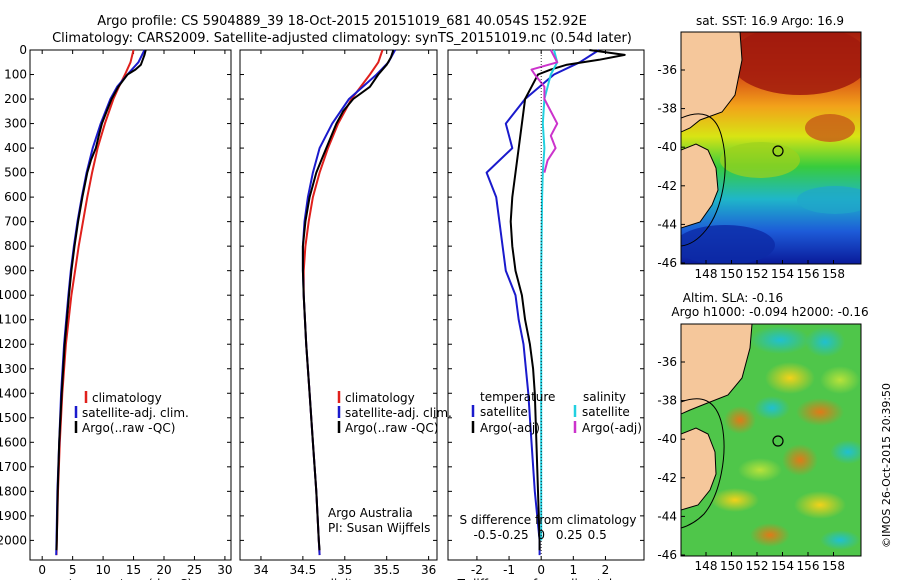 Image resolution: width=900 pixels, height=580 pixels. I want to click on depth-tick-label: 1600, so click(13, 442).